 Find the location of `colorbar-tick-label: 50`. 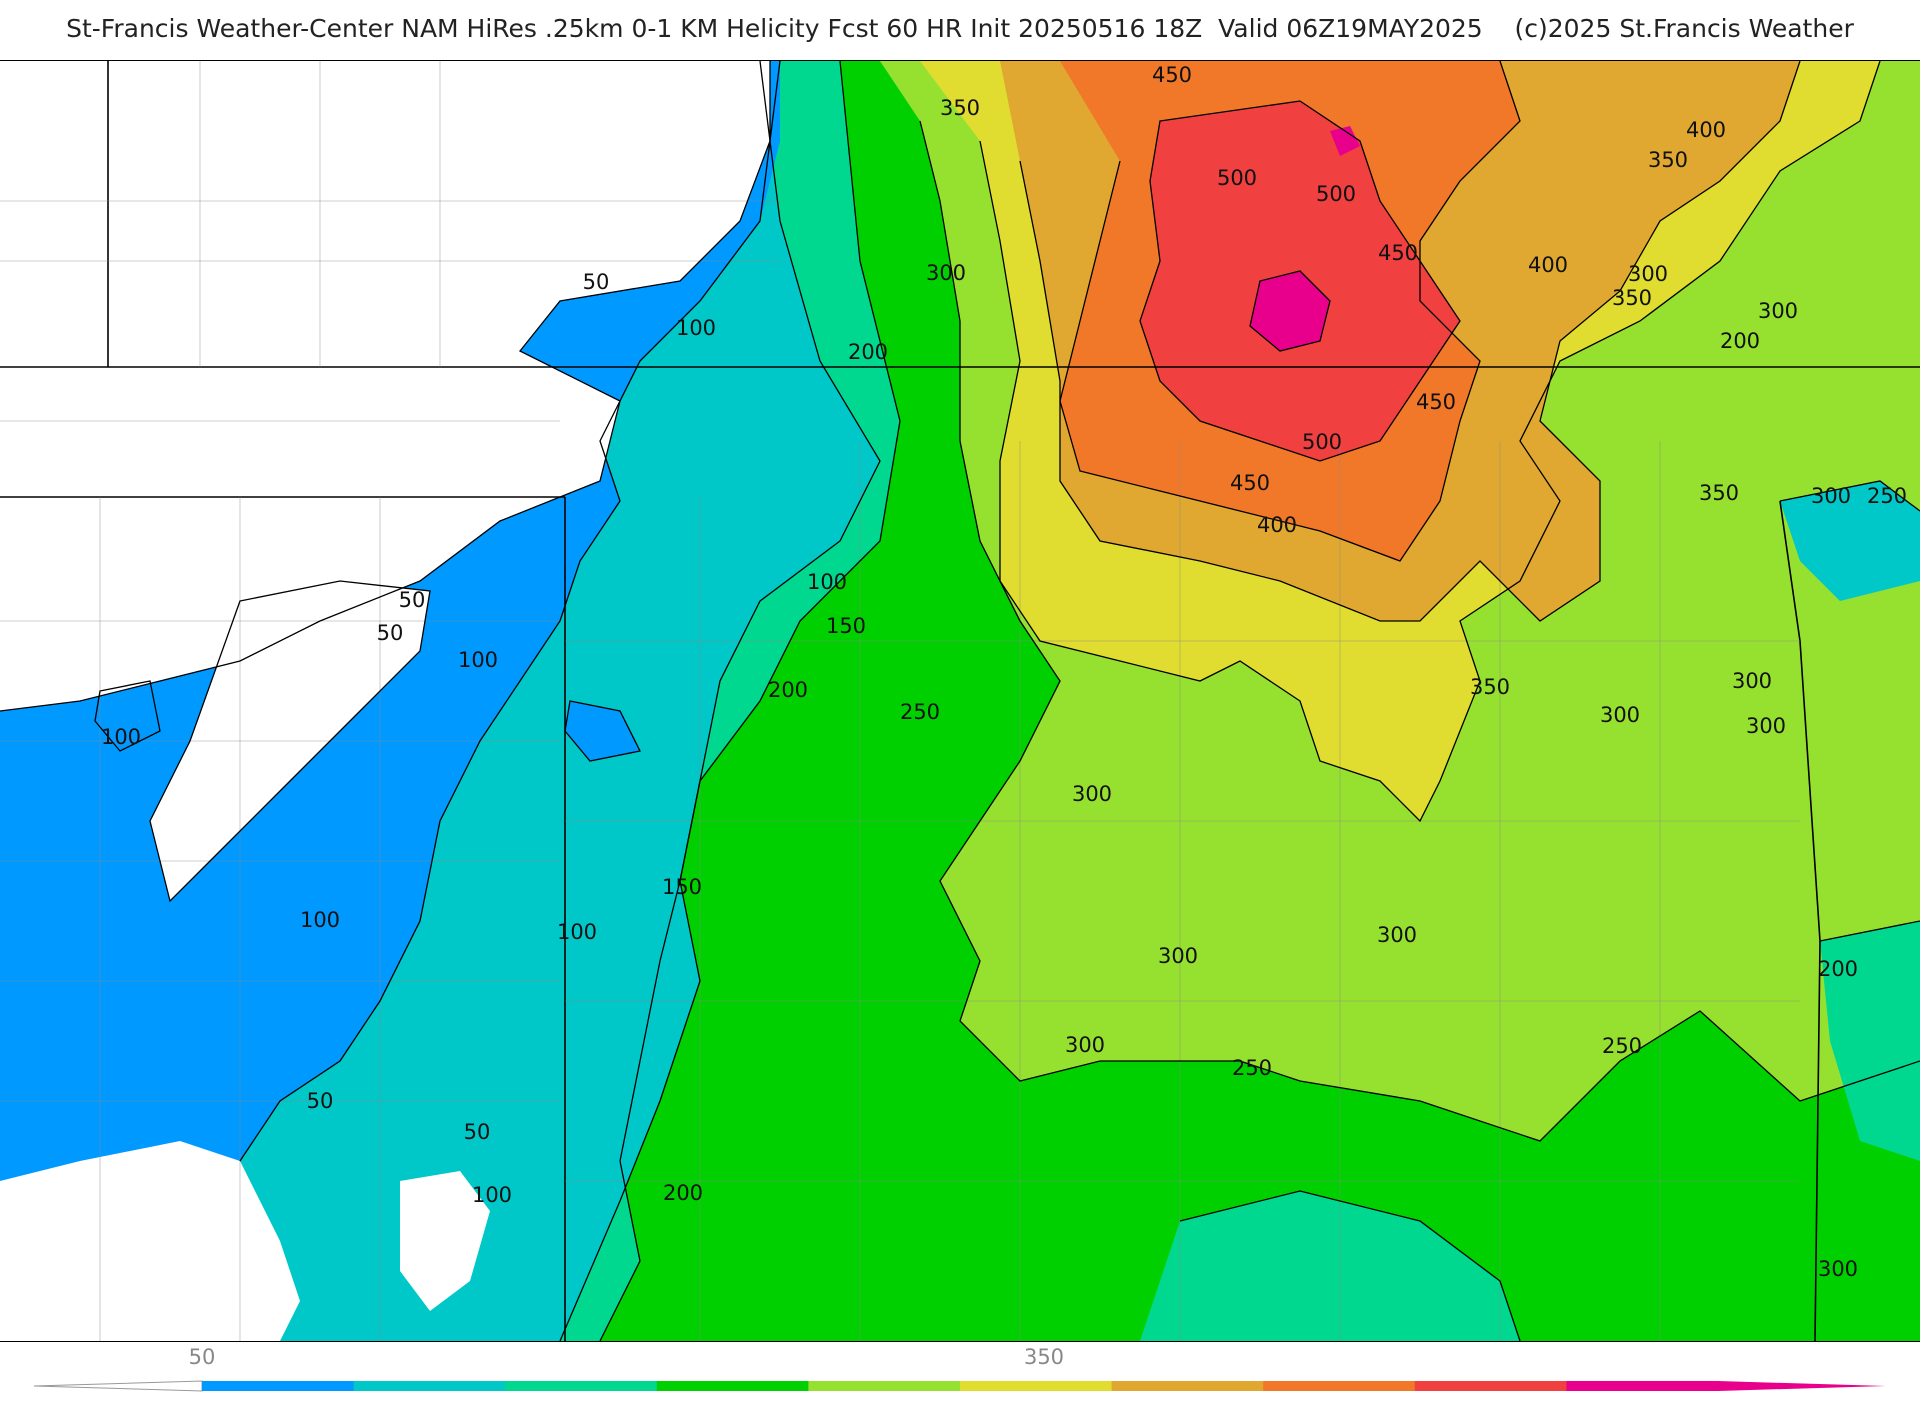

colorbar-tick-label: 50 is located at coordinates (202, 1357).